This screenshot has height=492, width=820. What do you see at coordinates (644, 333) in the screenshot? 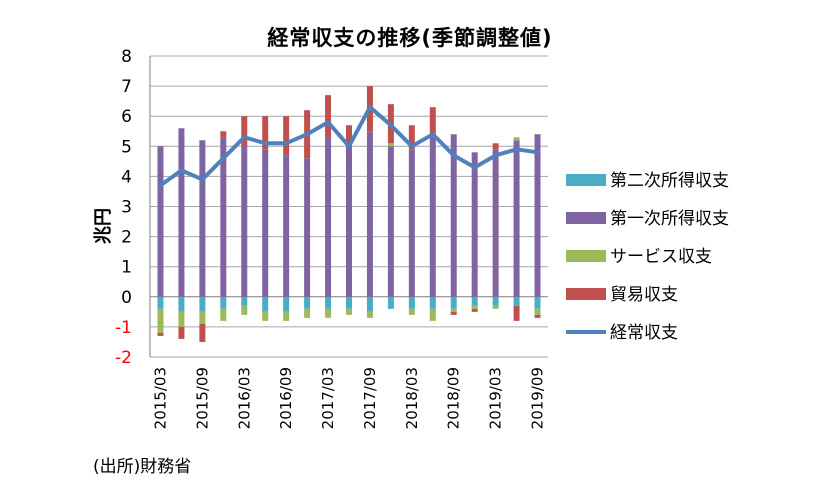
I see `legend-label: 経常収支` at bounding box center [644, 333].